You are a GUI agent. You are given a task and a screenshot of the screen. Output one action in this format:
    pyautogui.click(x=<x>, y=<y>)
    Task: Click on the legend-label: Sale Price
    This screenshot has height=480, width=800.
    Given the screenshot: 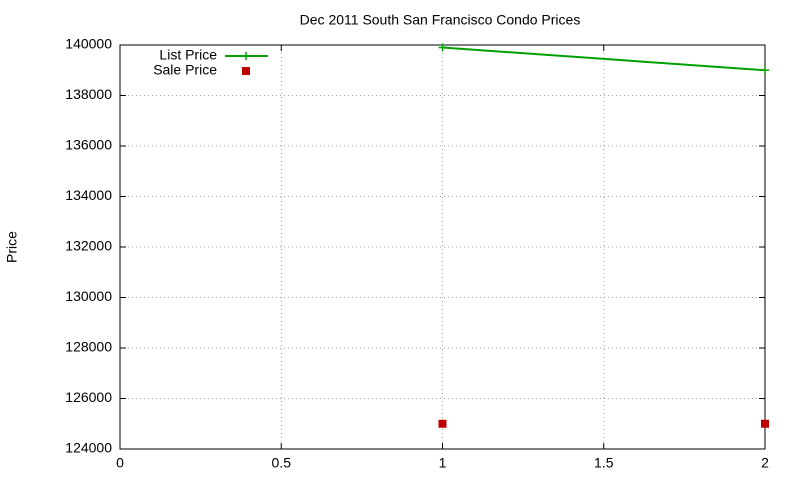 What is the action you would take?
    pyautogui.click(x=185, y=70)
    